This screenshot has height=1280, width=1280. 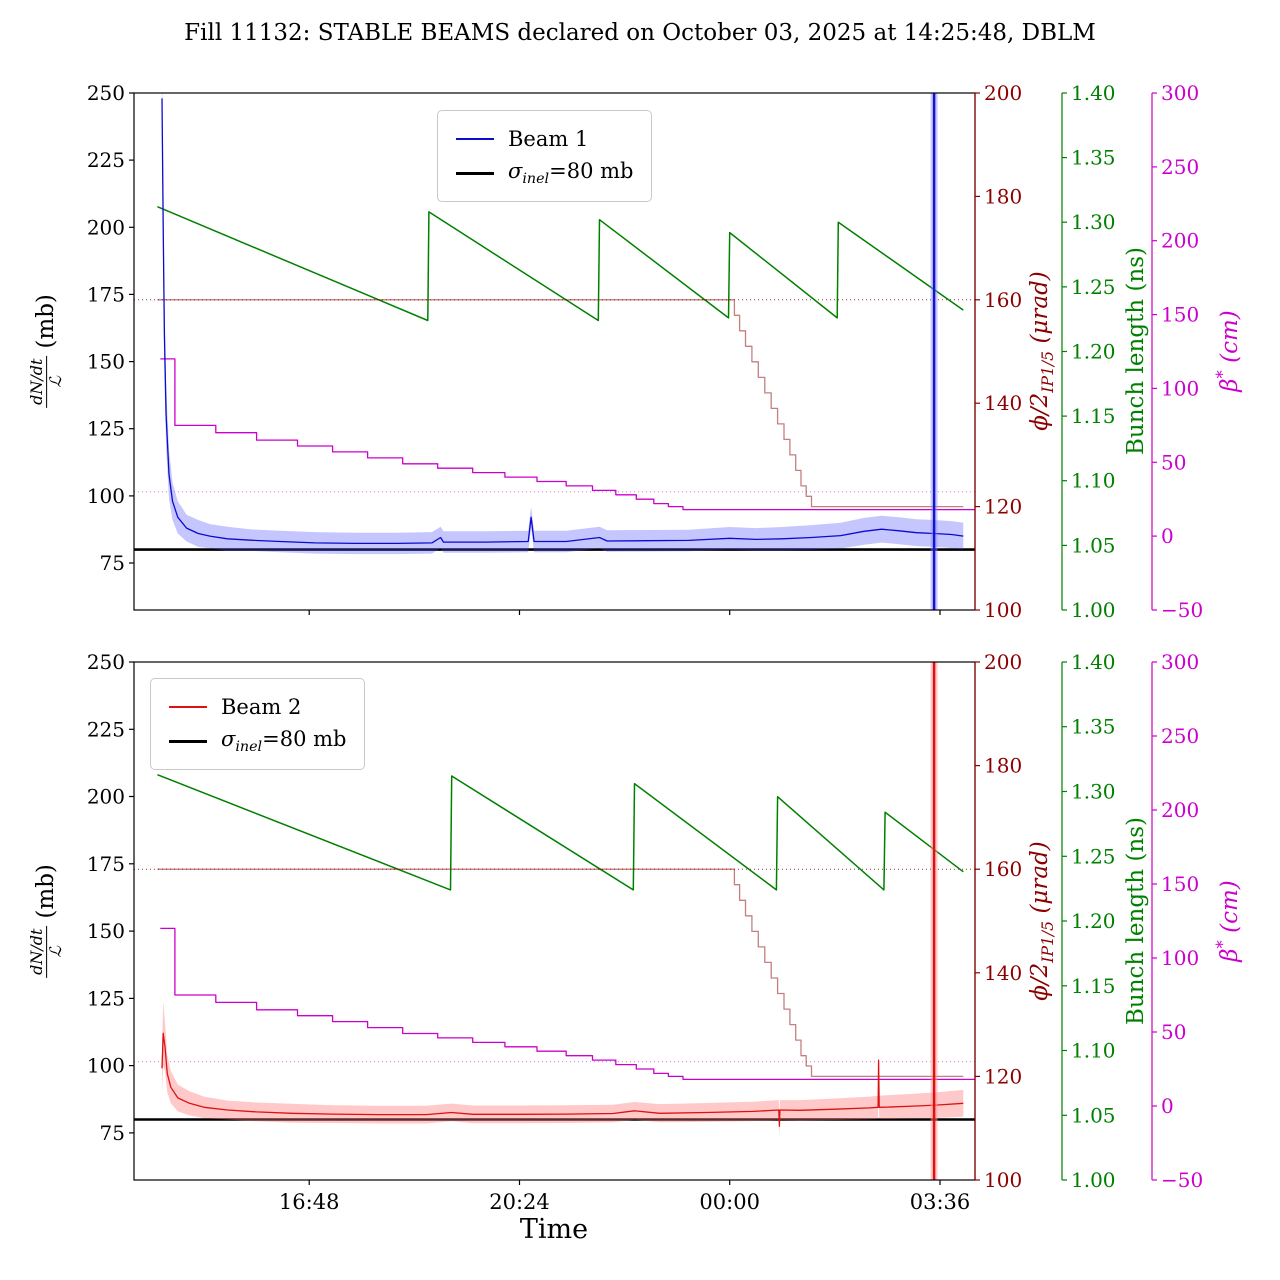 What do you see at coordinates (1042, 921) in the screenshot?
I see `crossing-angle-axis-label-bottom: ϕ/2IP1/5 (μrad)` at bounding box center [1042, 921].